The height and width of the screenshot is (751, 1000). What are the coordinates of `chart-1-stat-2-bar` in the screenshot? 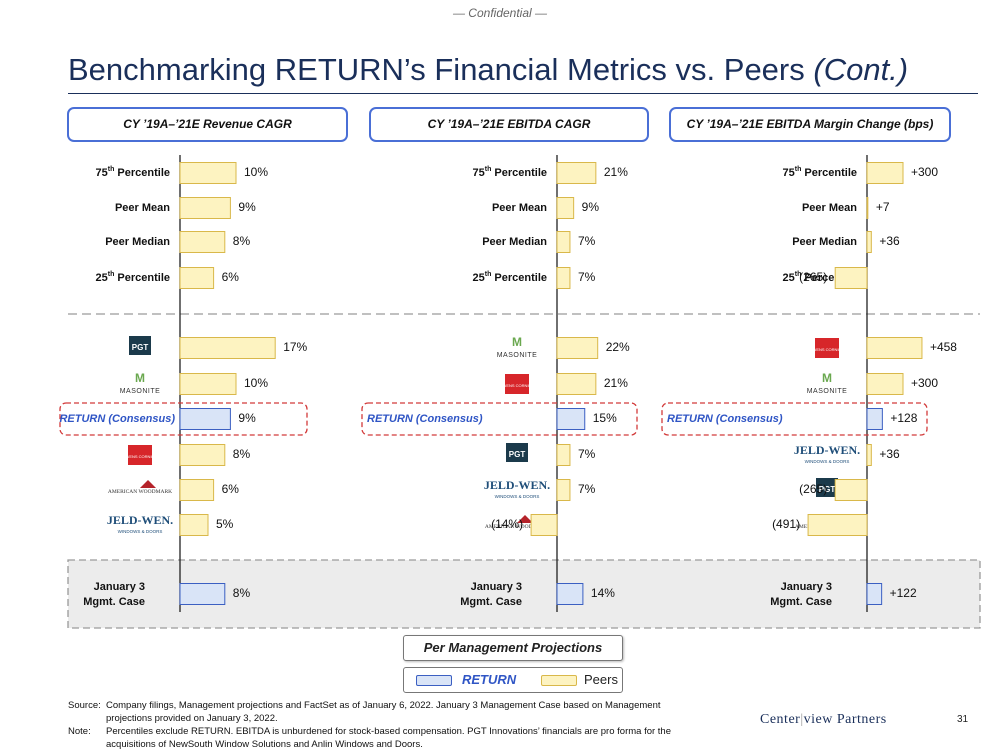 It's located at (205, 208).